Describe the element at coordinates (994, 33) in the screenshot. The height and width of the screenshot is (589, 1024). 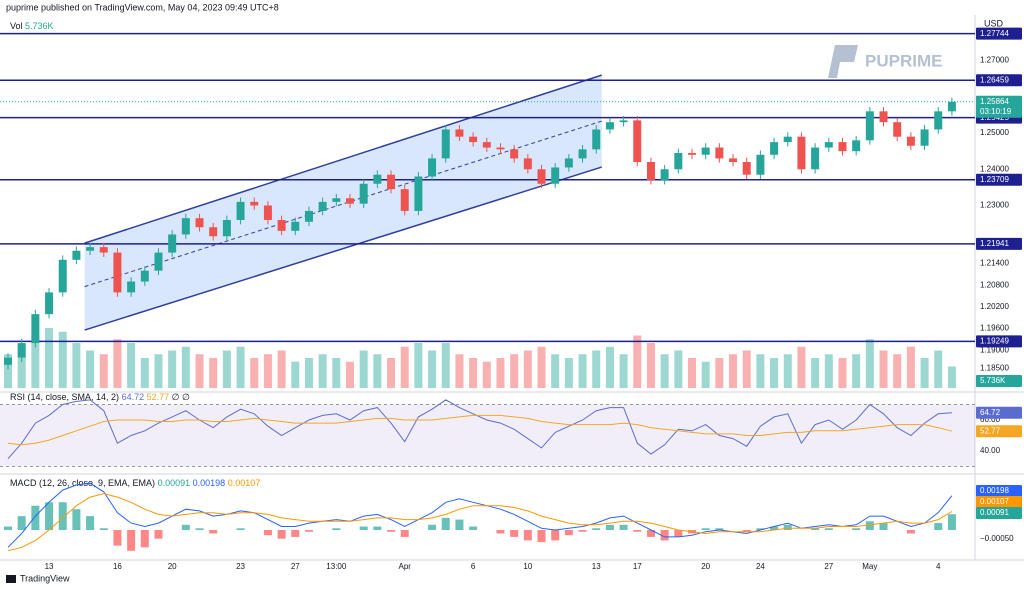
I see `level-label: 1.27744` at that location.